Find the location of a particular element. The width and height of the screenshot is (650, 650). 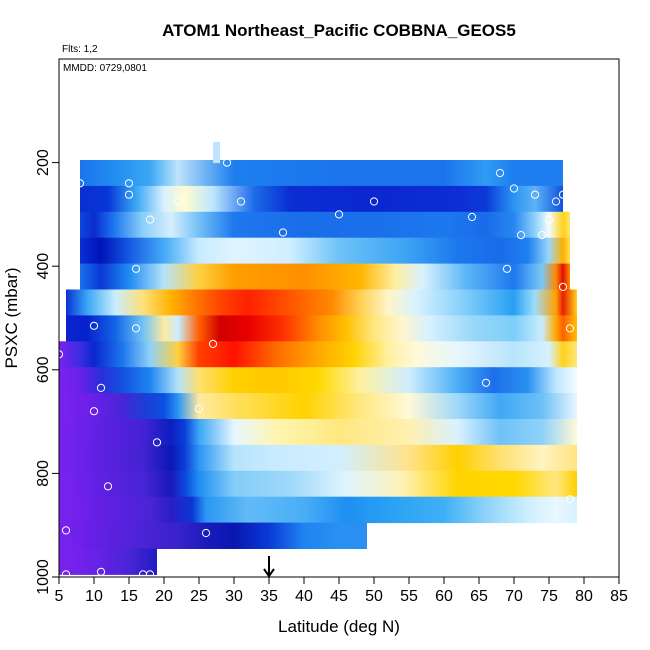

mmdd-annotation: MMDD: 0729,0801 is located at coordinates (105, 68).